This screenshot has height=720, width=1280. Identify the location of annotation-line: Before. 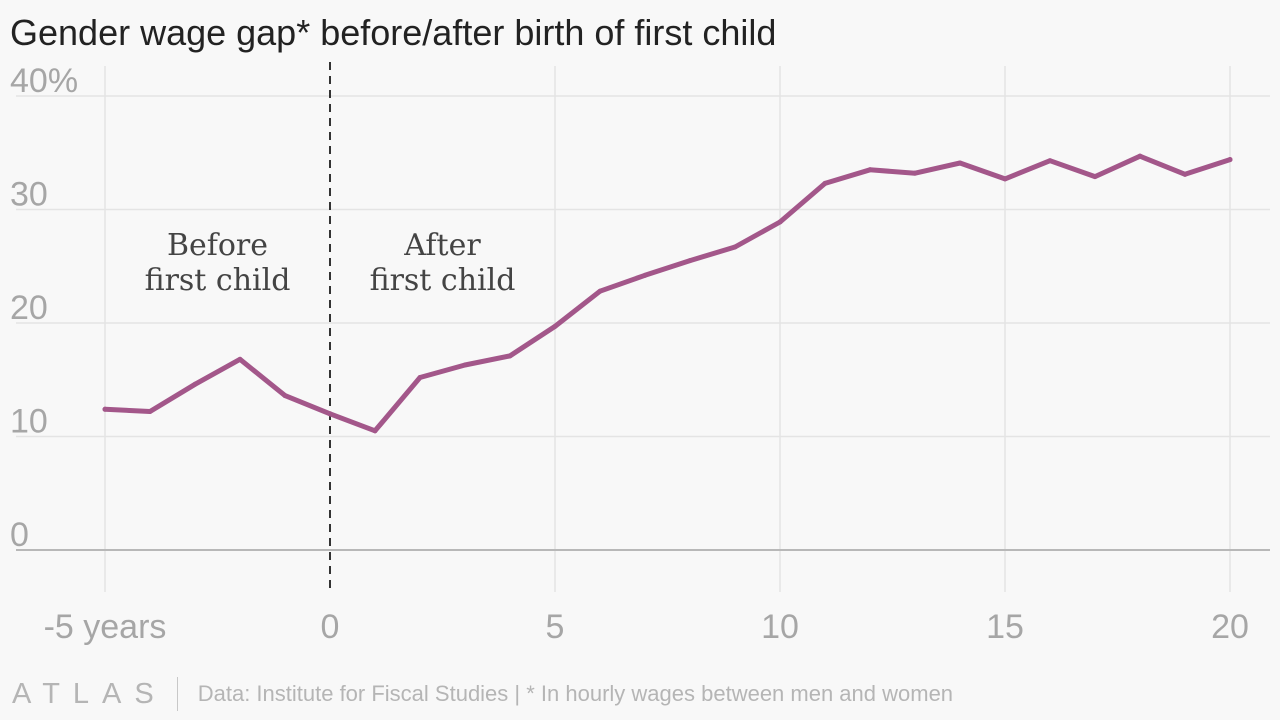
(217, 245).